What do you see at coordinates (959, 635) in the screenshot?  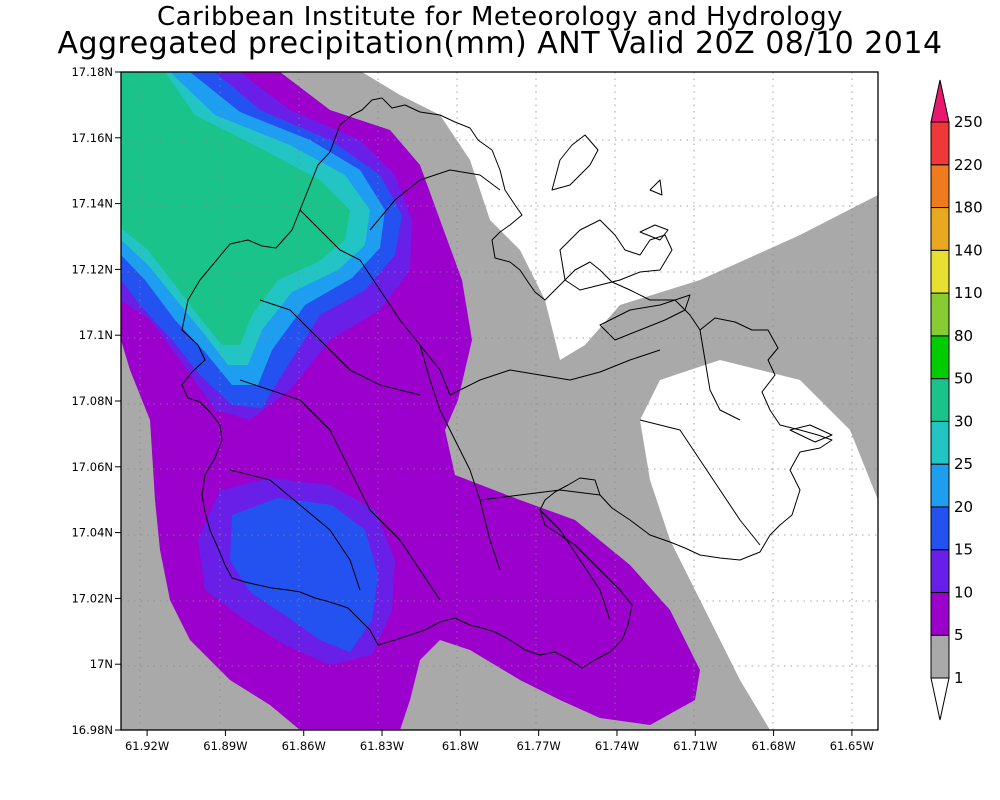 I see `colorbar-label: 5` at bounding box center [959, 635].